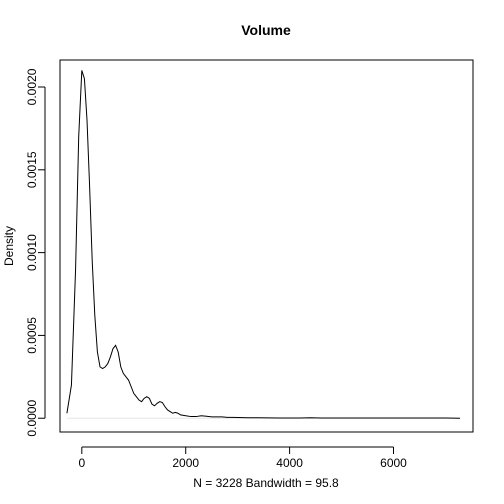  I want to click on x-axis-ticks: 0 2000 4000 6000, so click(242, 458).